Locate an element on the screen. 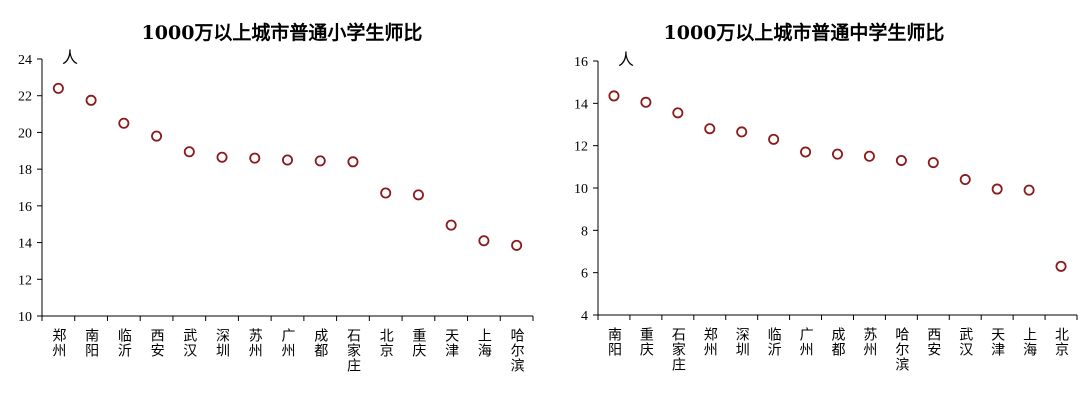  y-tick-label: 8 is located at coordinates (584, 231).